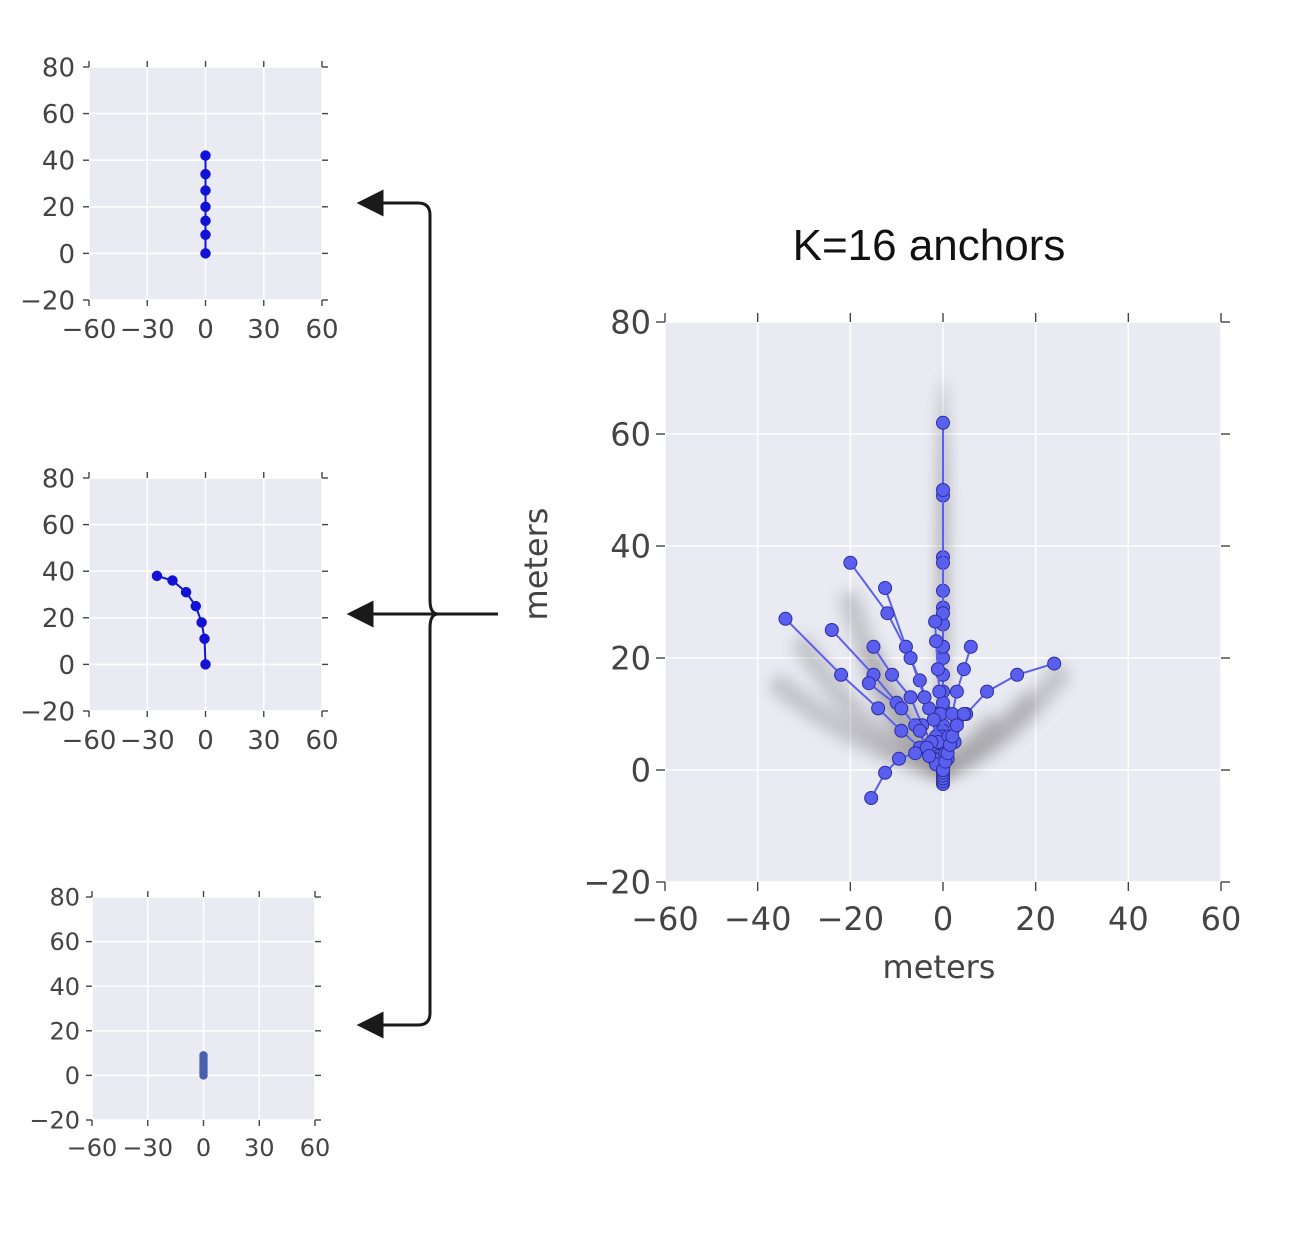 This screenshot has width=1310, height=1250. I want to click on x-tick-label: −20, so click(851, 919).